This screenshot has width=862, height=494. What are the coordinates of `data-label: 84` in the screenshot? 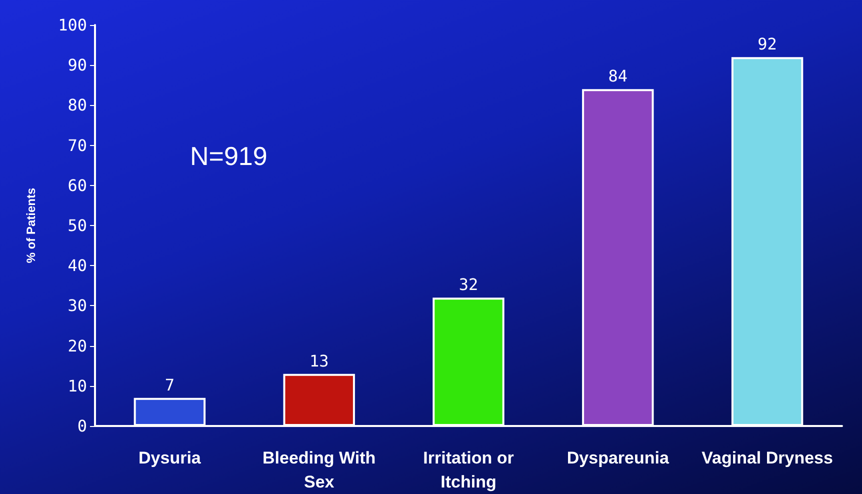 It's located at (618, 76).